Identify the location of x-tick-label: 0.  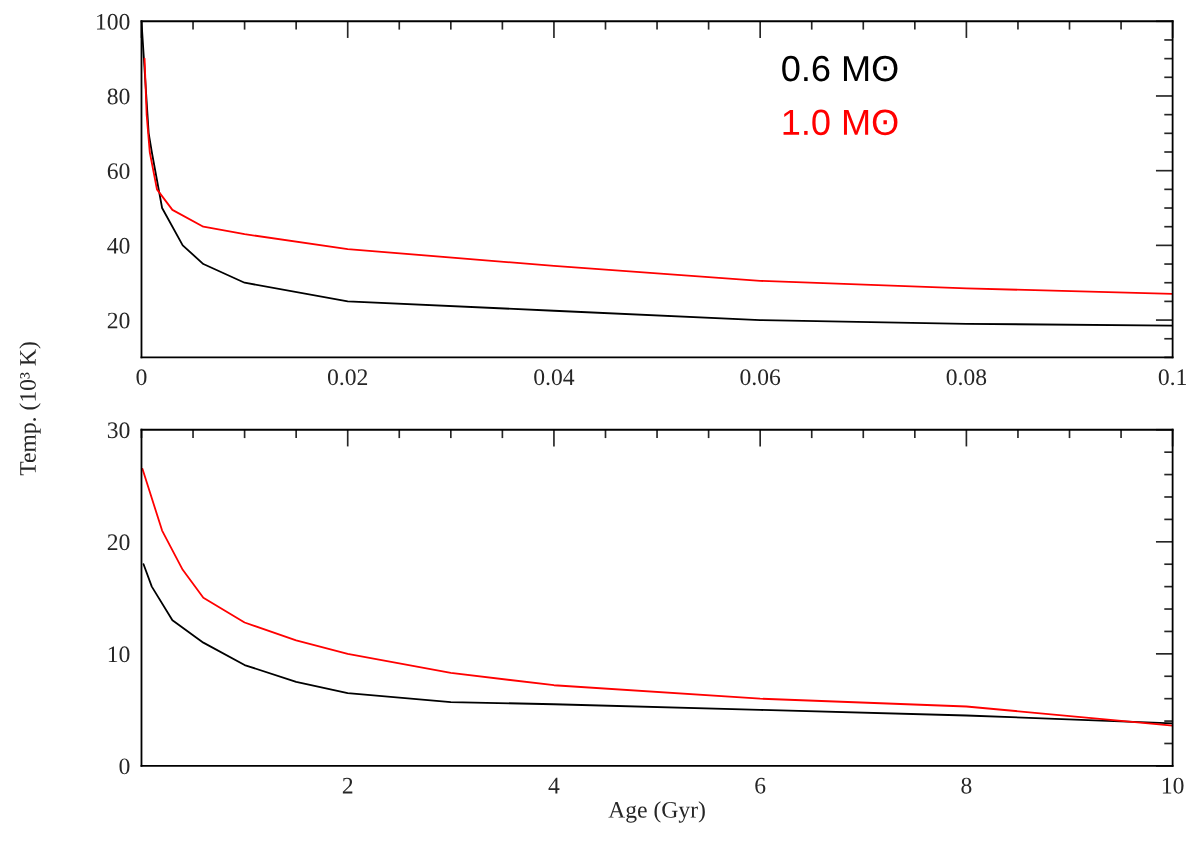
(141, 377).